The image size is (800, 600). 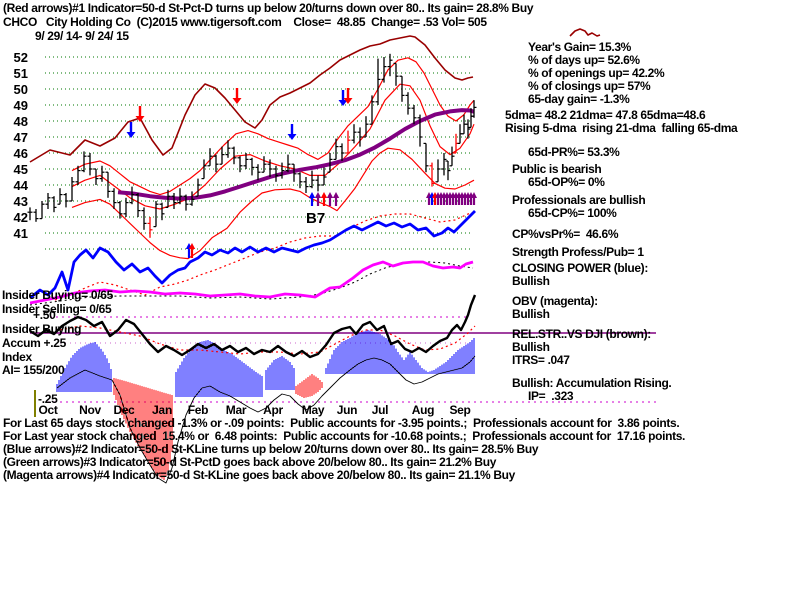 I want to click on date-range-label: 9/ 29/ 14- 9/ 24/ 15, so click(x=82, y=36).